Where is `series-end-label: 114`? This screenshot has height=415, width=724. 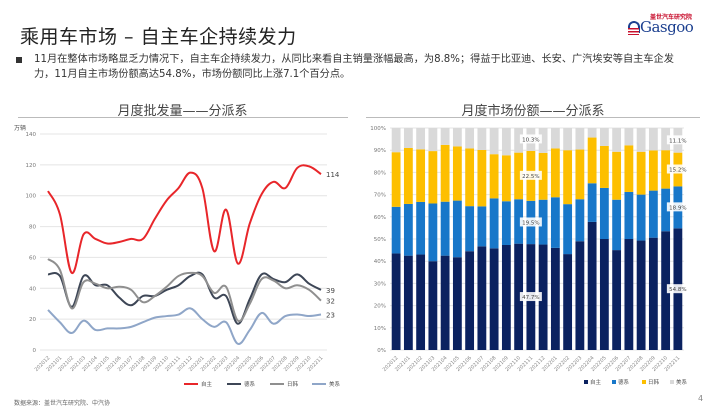 series-end-label: 114 is located at coordinates (333, 175).